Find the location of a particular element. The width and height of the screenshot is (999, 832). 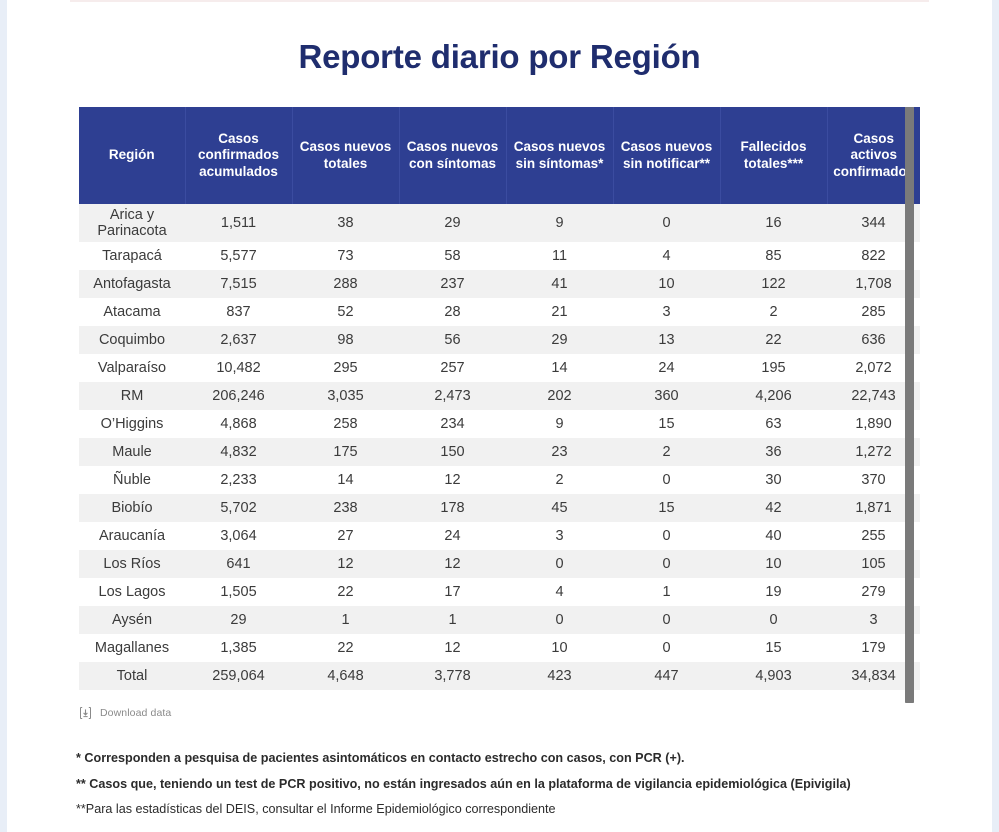

cell-fallecidos-totales: 36 is located at coordinates (773, 452).